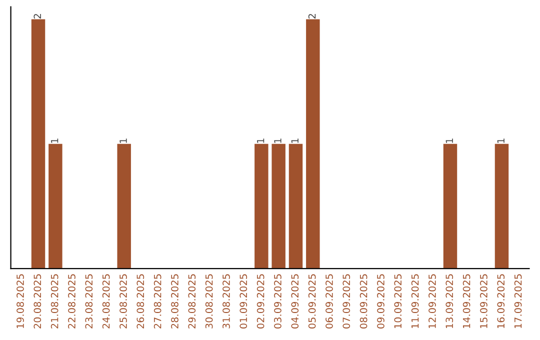  What do you see at coordinates (72, 301) in the screenshot?
I see `x-tick-label: 22.08.2025` at bounding box center [72, 301].